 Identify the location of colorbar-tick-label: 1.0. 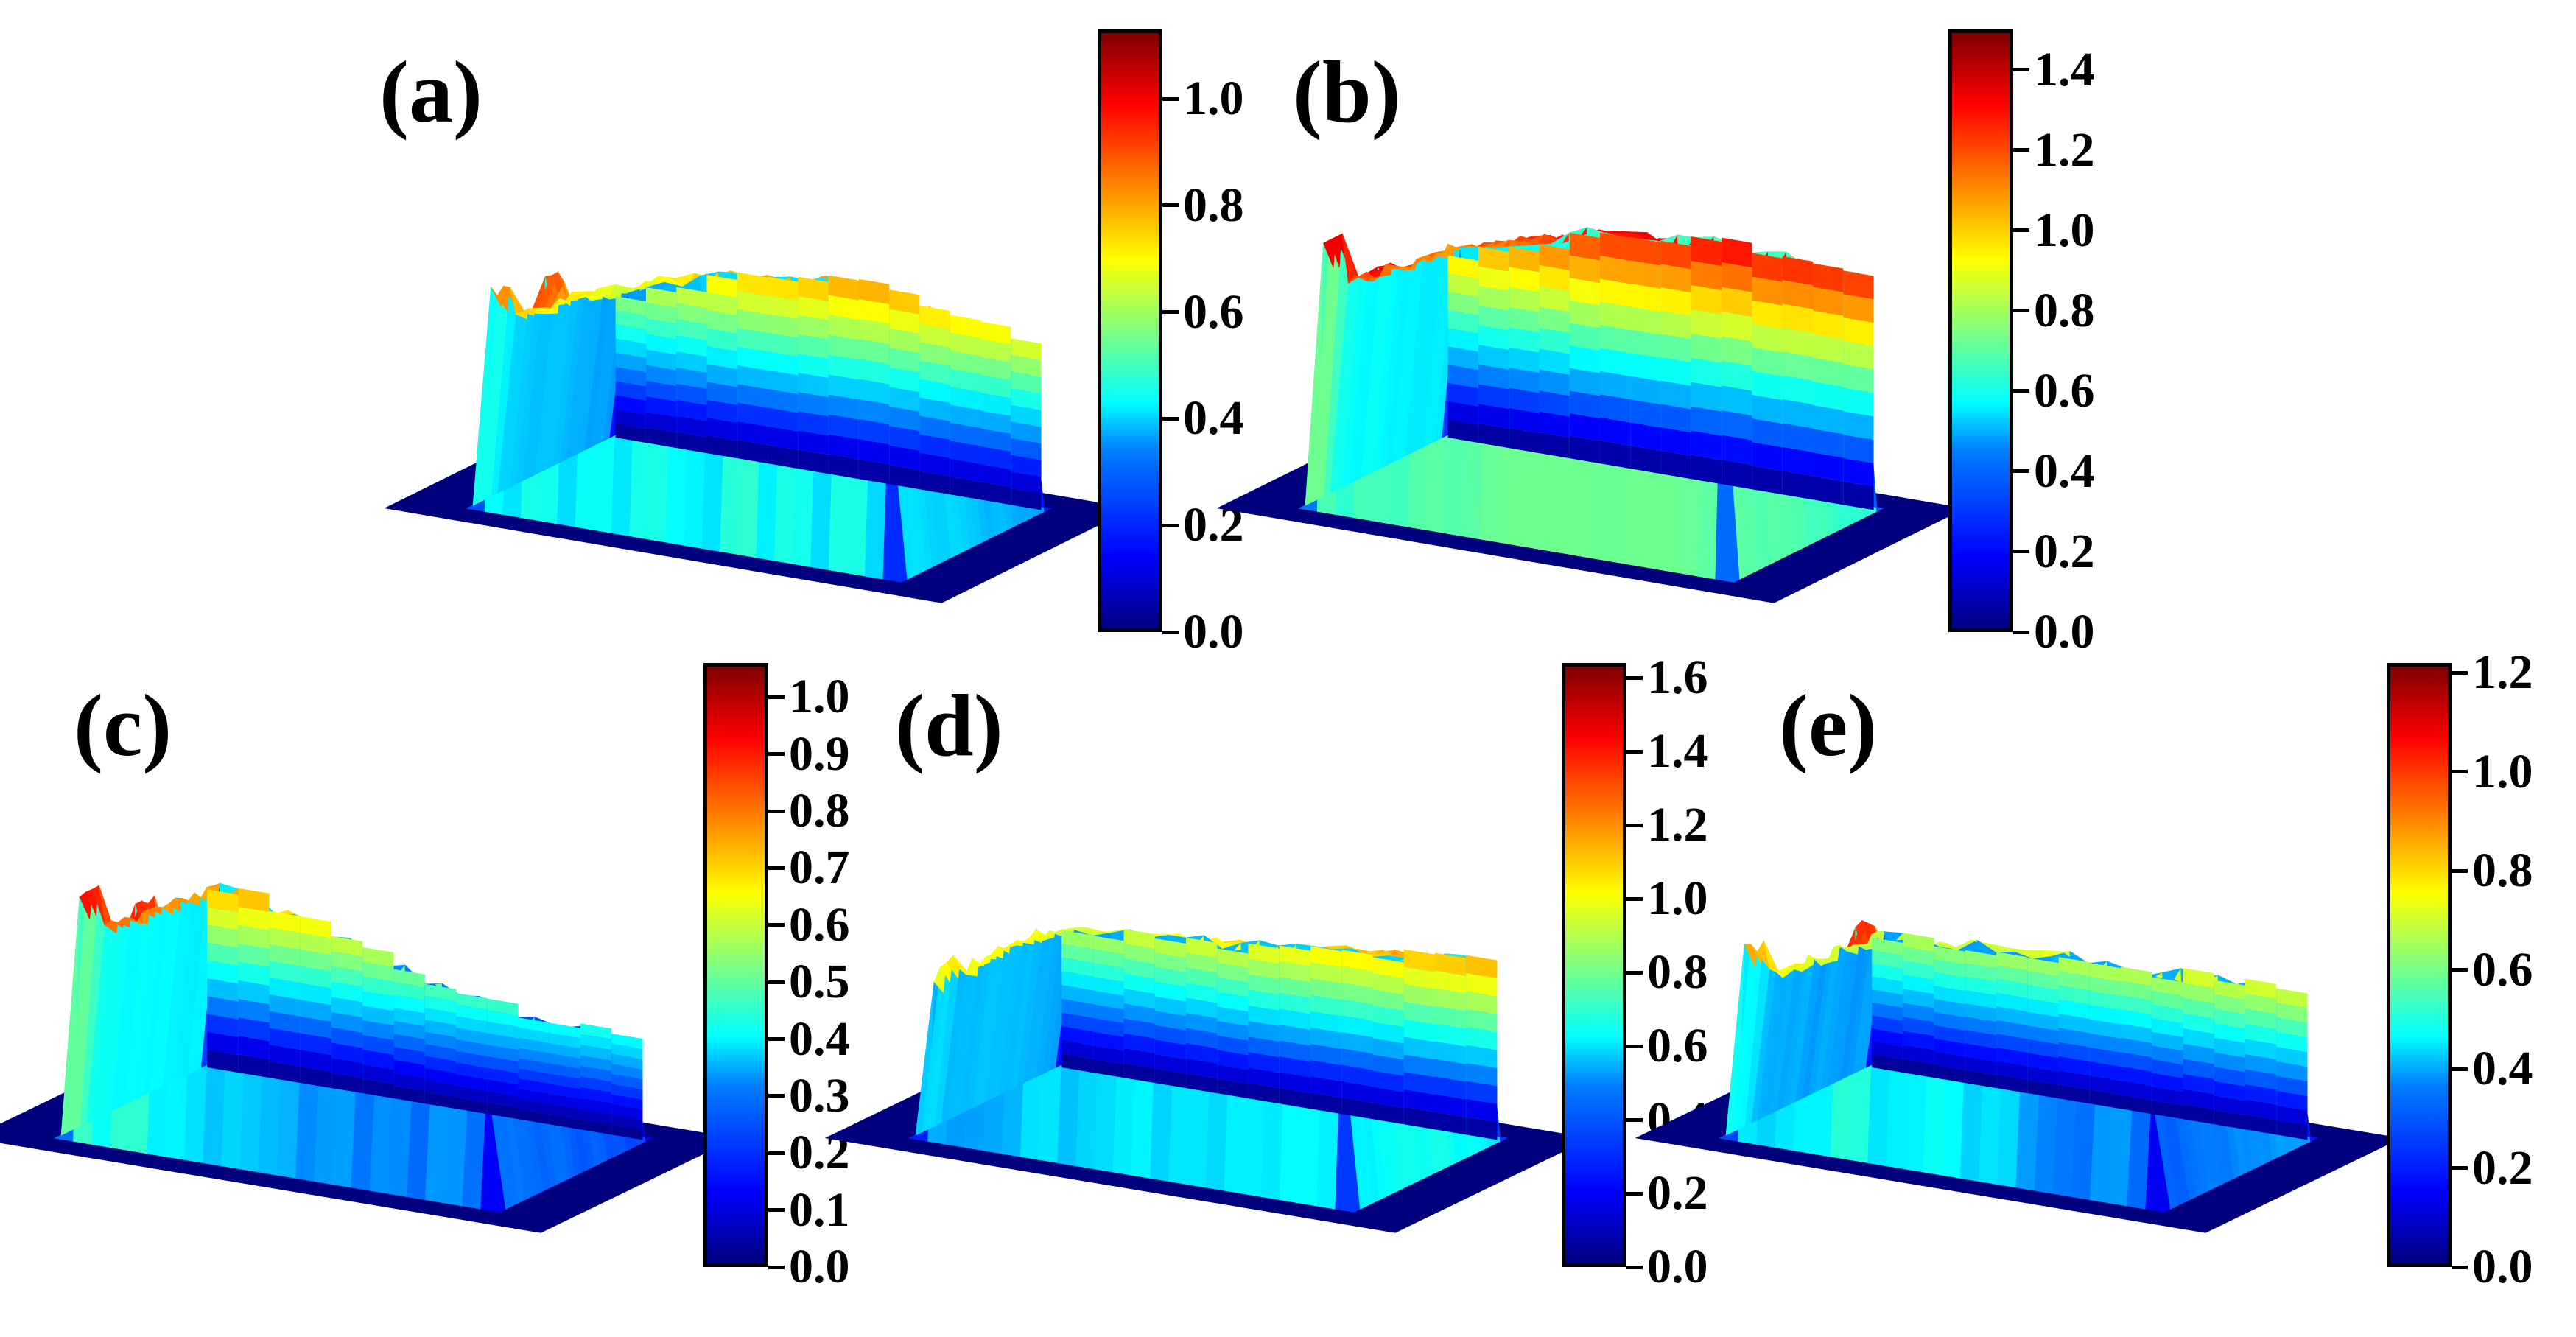
(2502, 771).